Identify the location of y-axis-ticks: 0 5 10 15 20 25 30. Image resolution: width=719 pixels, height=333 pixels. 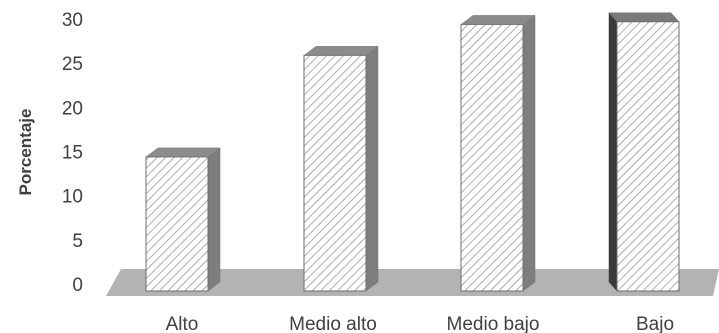
(72, 153).